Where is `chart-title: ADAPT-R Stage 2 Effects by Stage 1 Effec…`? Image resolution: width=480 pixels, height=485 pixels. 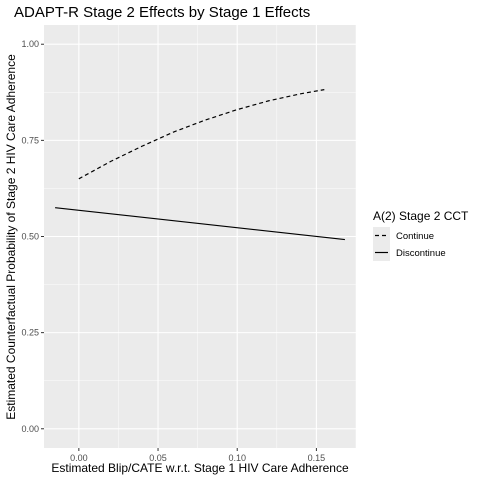 chart-title: ADAPT-R Stage 2 Effects by Stage 1 Effec… is located at coordinates (162, 12).